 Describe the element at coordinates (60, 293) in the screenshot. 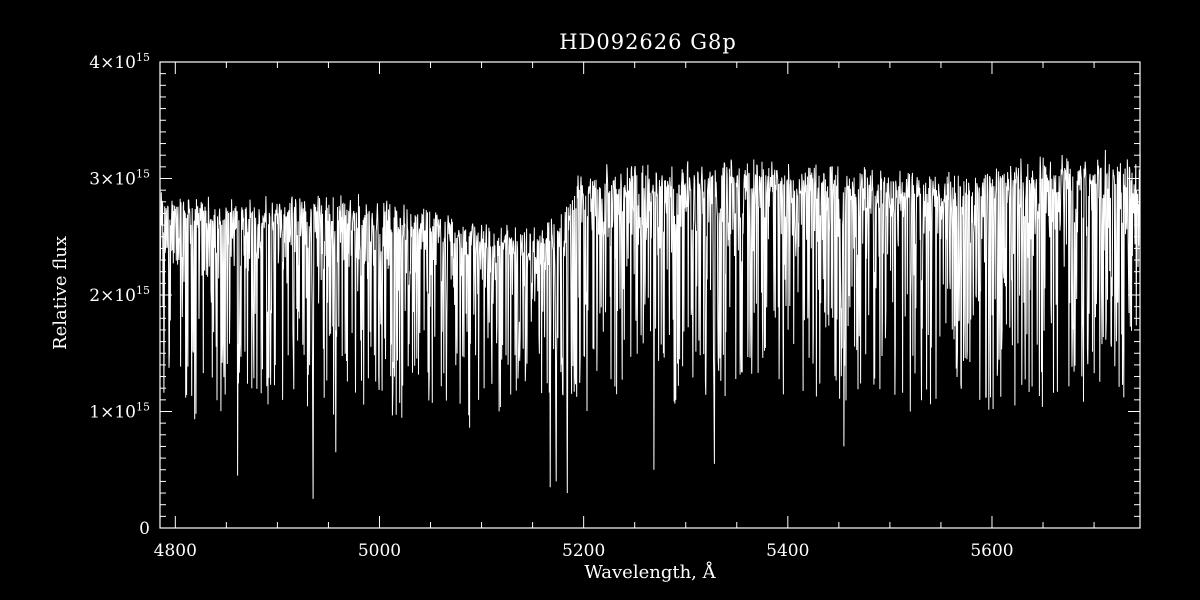

I see `y-axis-title: Relative flux` at that location.